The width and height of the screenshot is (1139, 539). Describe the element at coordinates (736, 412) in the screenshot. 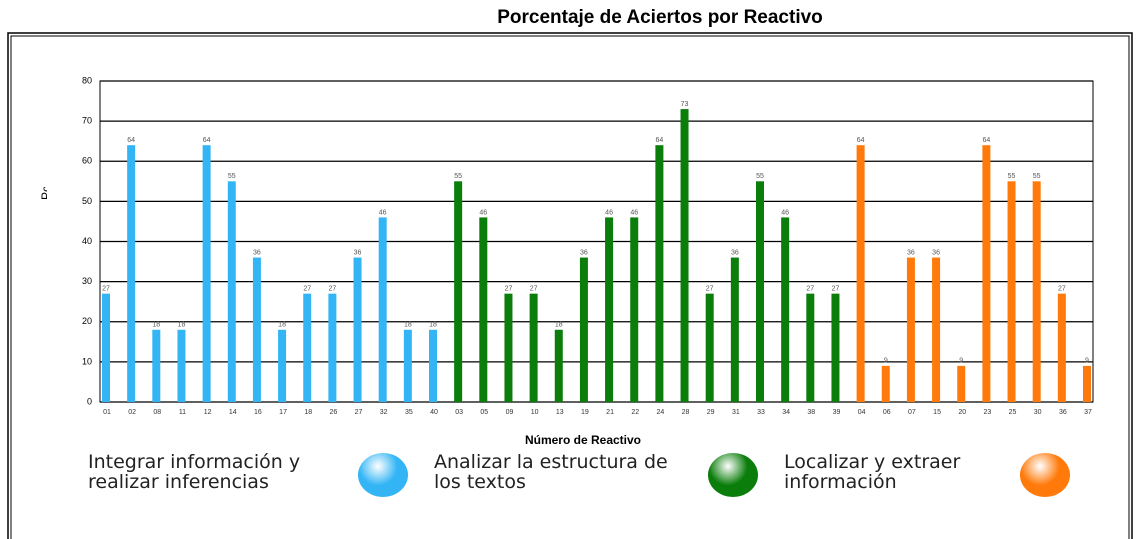

I see `x-tick-label: 31` at that location.